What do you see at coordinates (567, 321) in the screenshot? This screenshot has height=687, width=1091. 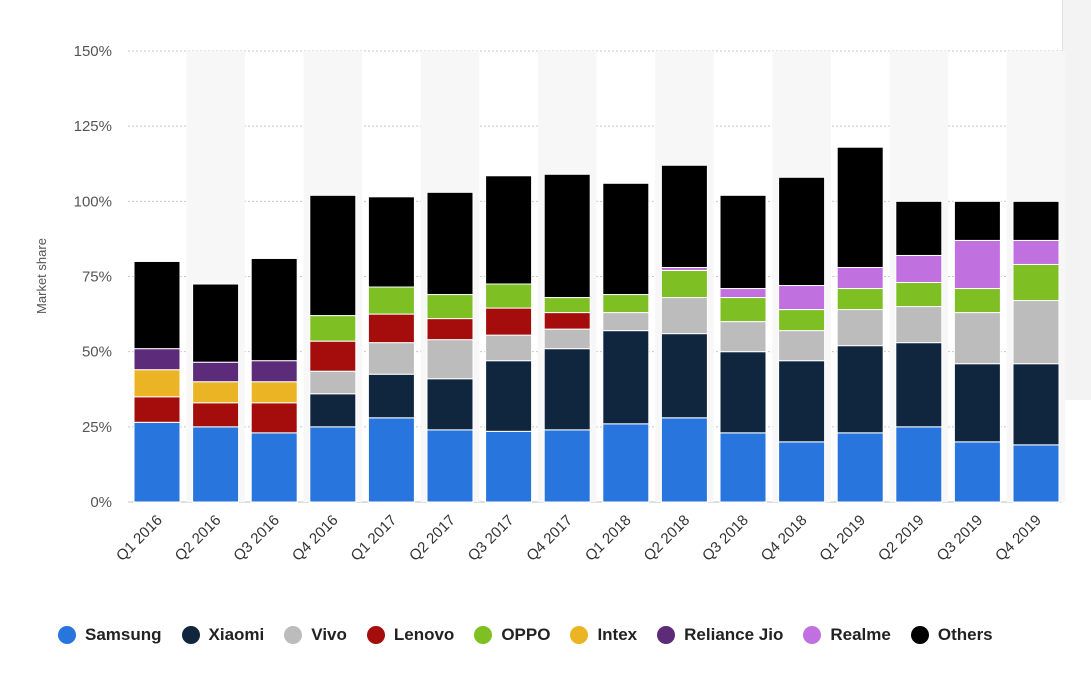 I see `bar-lenovo-q4-2017` at bounding box center [567, 321].